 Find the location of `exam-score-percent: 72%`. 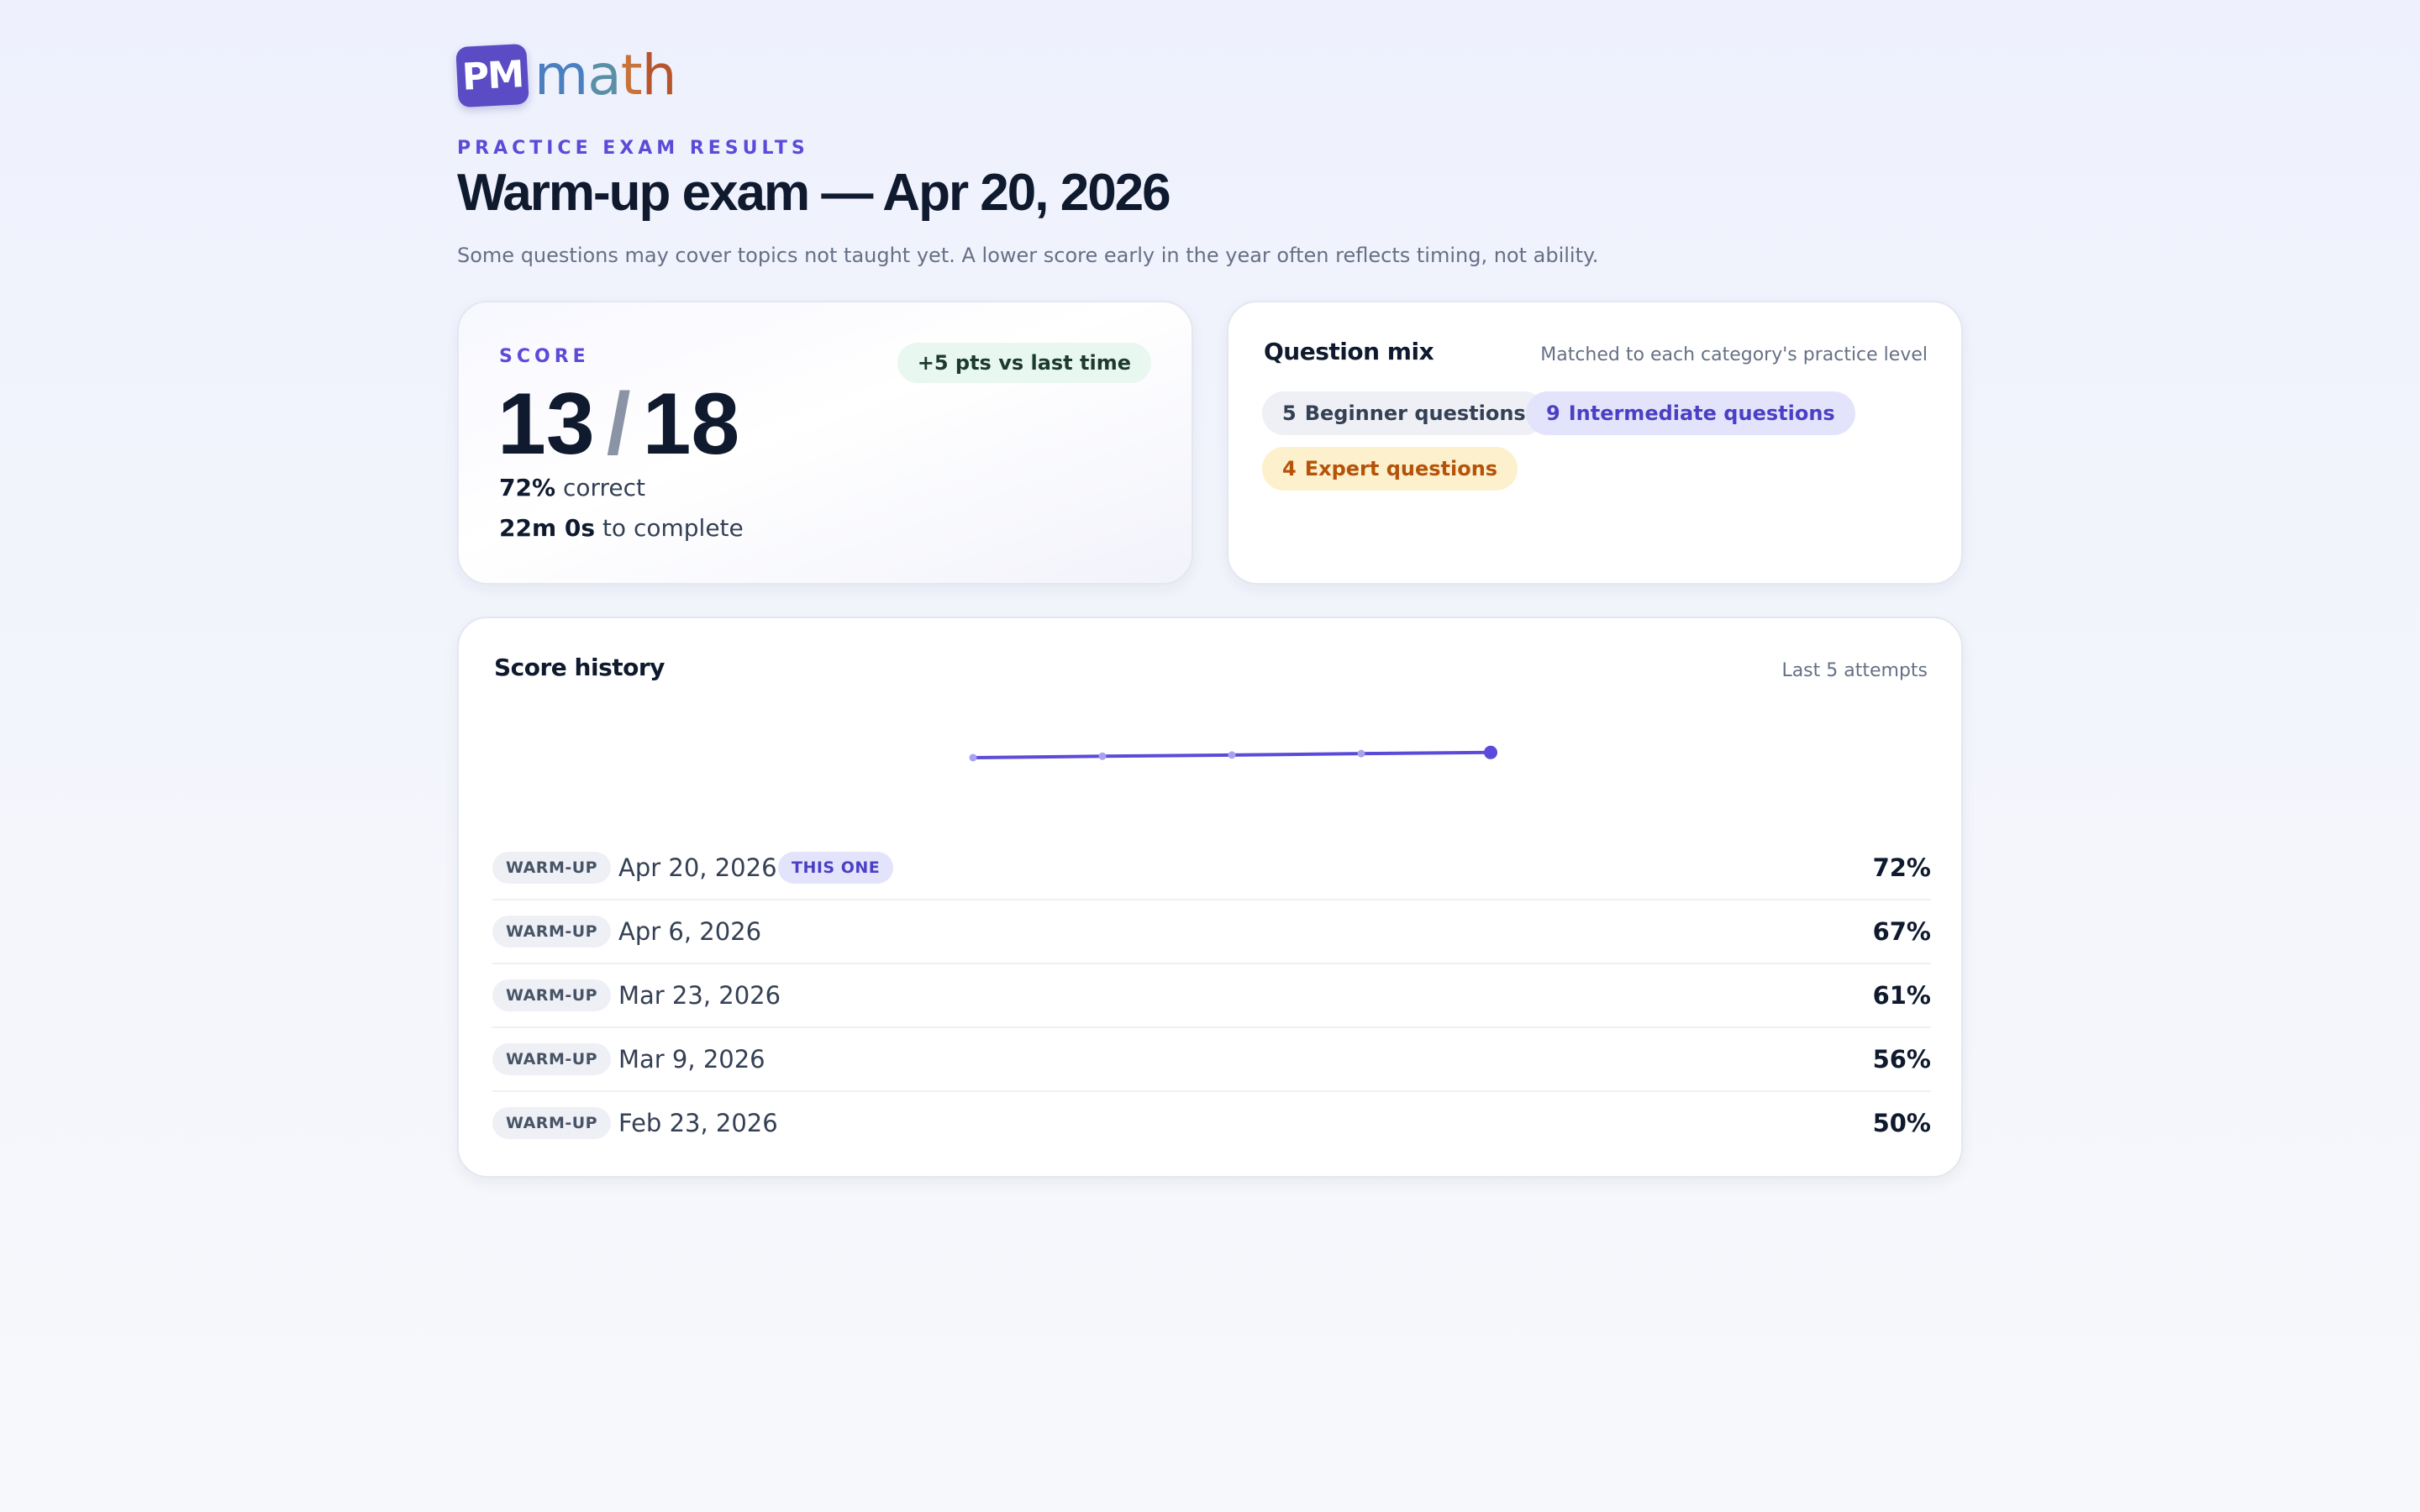

exam-score-percent: 72% is located at coordinates (1902, 867).